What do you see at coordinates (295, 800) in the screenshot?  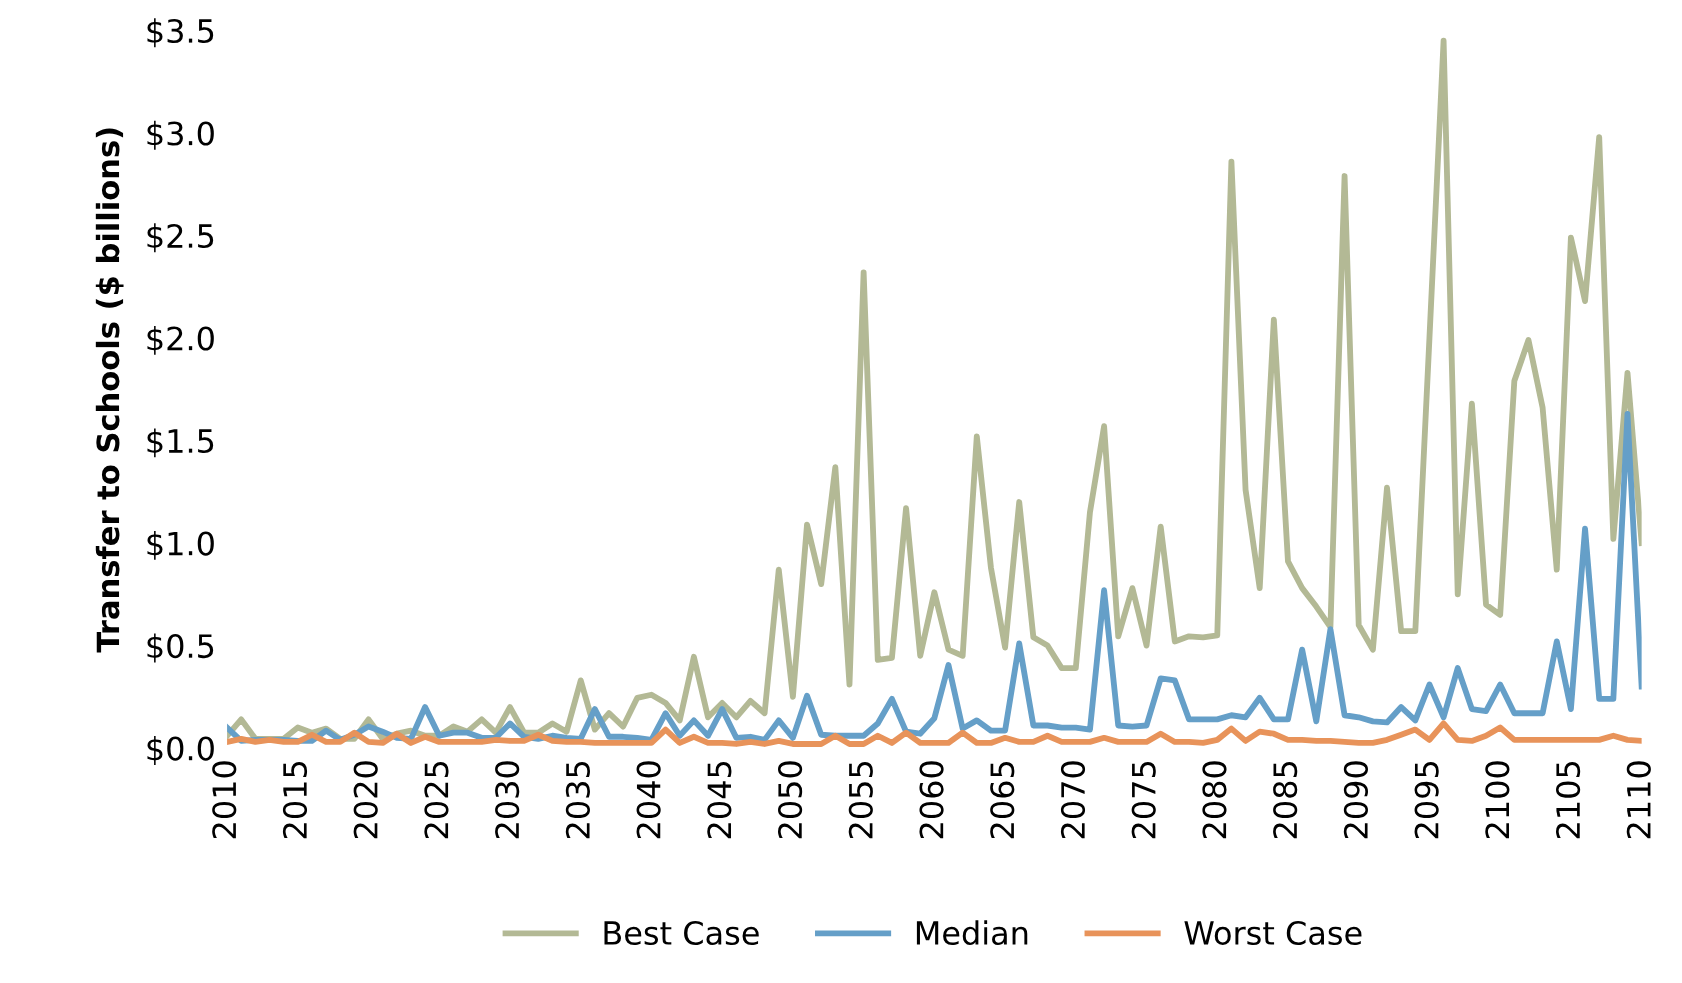 I see `x-tick-label: 2015` at bounding box center [295, 800].